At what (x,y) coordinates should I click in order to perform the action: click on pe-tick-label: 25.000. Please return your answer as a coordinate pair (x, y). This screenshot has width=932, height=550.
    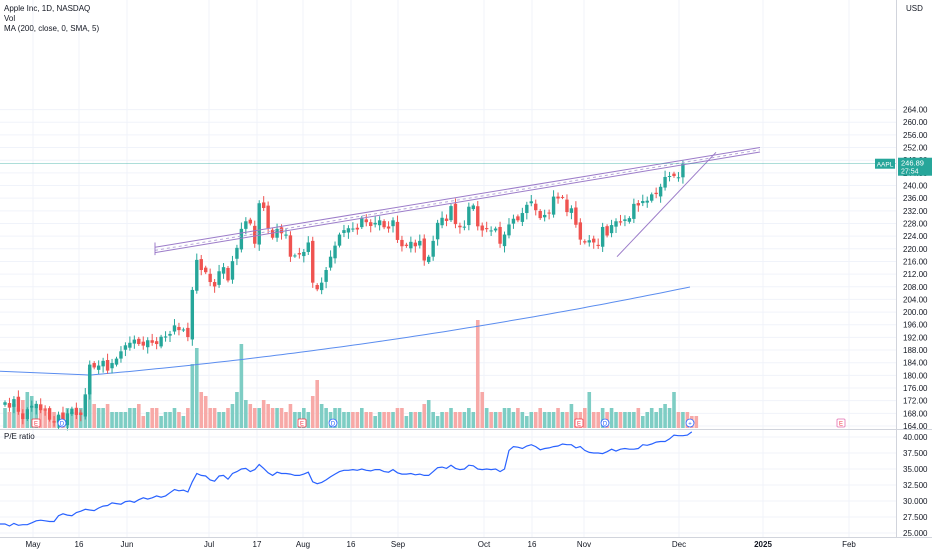
    Looking at the image, I should click on (915, 533).